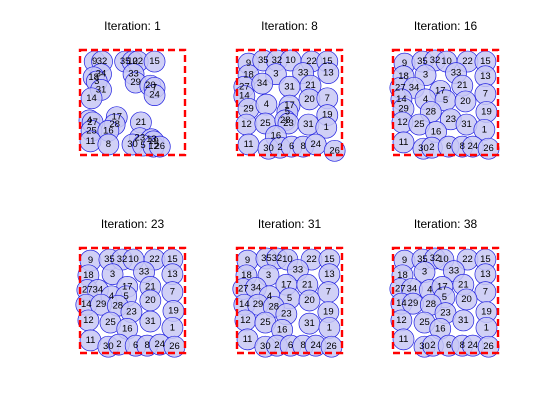  Describe the element at coordinates (132, 300) in the screenshot. I see `boundary-box` at that location.